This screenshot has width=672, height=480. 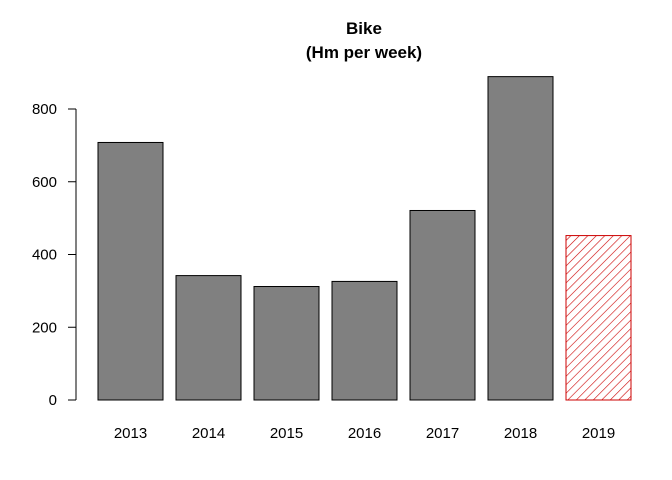 I want to click on y-tick-label: 600, so click(x=44, y=182).